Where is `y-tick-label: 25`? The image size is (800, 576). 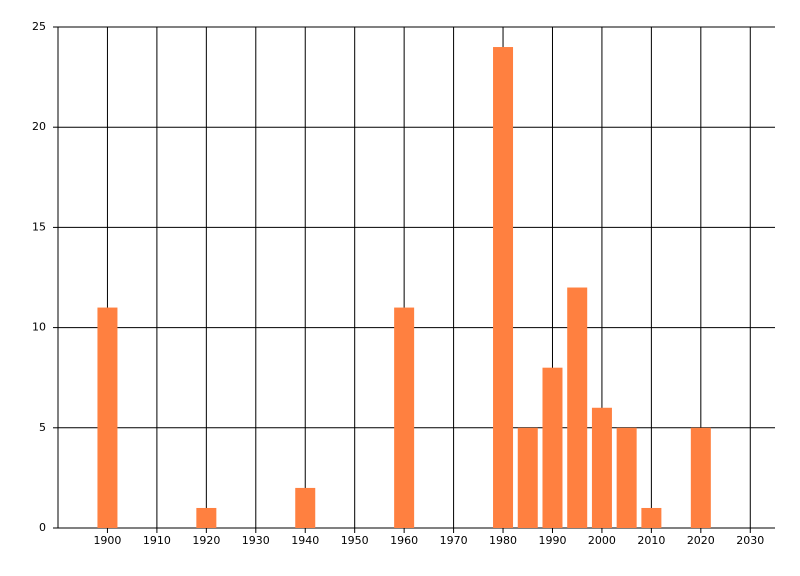
y-tick-label: 25 is located at coordinates (39, 26).